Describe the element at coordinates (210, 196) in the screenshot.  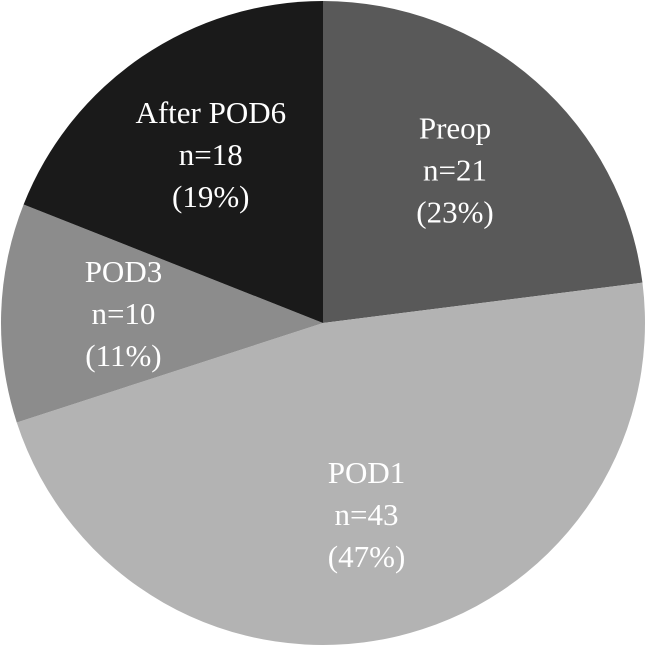
I see `value-label: (19%)` at that location.